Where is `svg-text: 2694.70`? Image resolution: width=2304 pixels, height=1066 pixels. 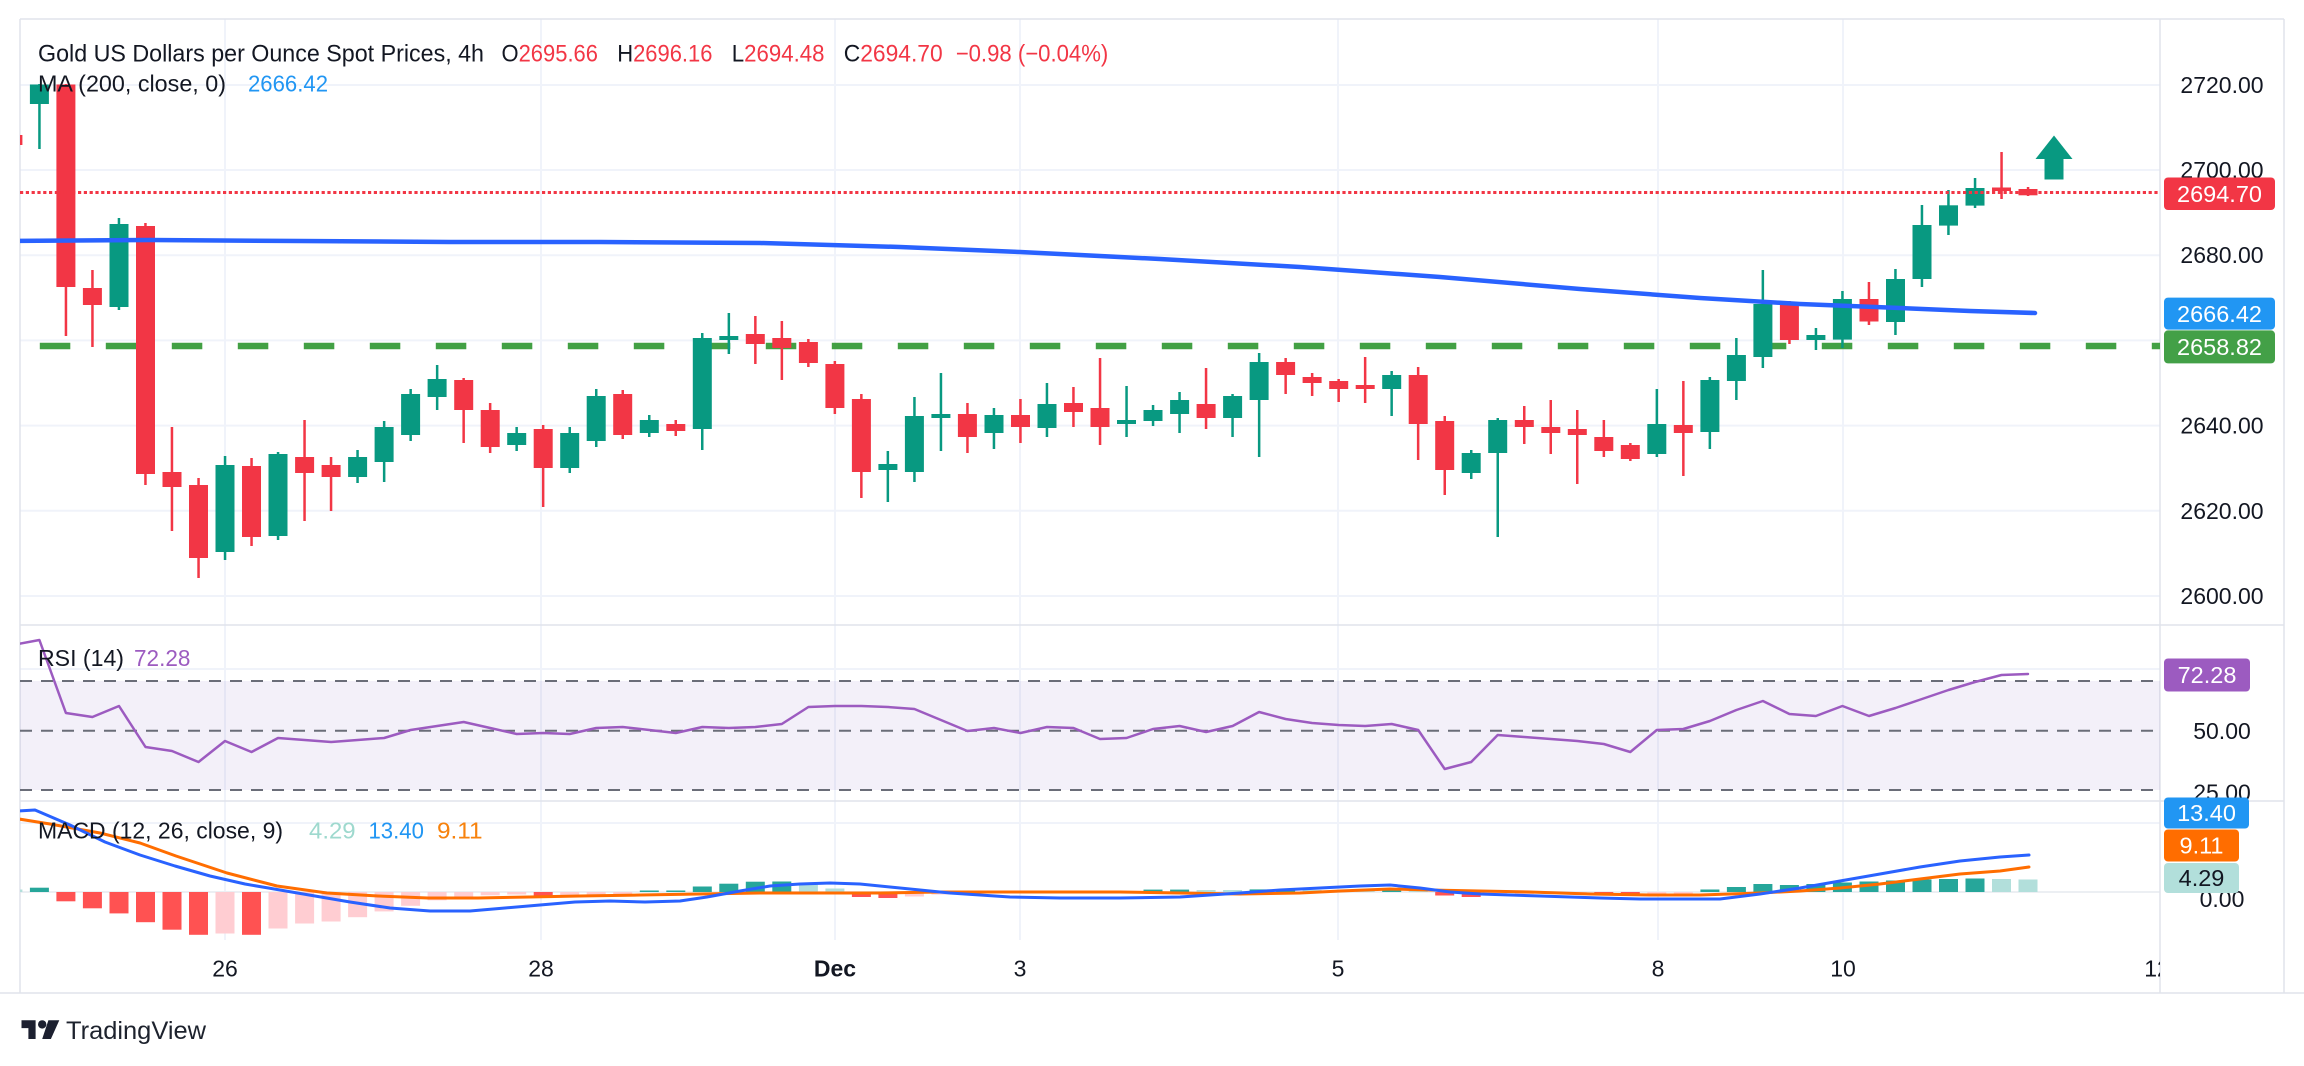 svg-text: 2694.70 is located at coordinates (2219, 194).